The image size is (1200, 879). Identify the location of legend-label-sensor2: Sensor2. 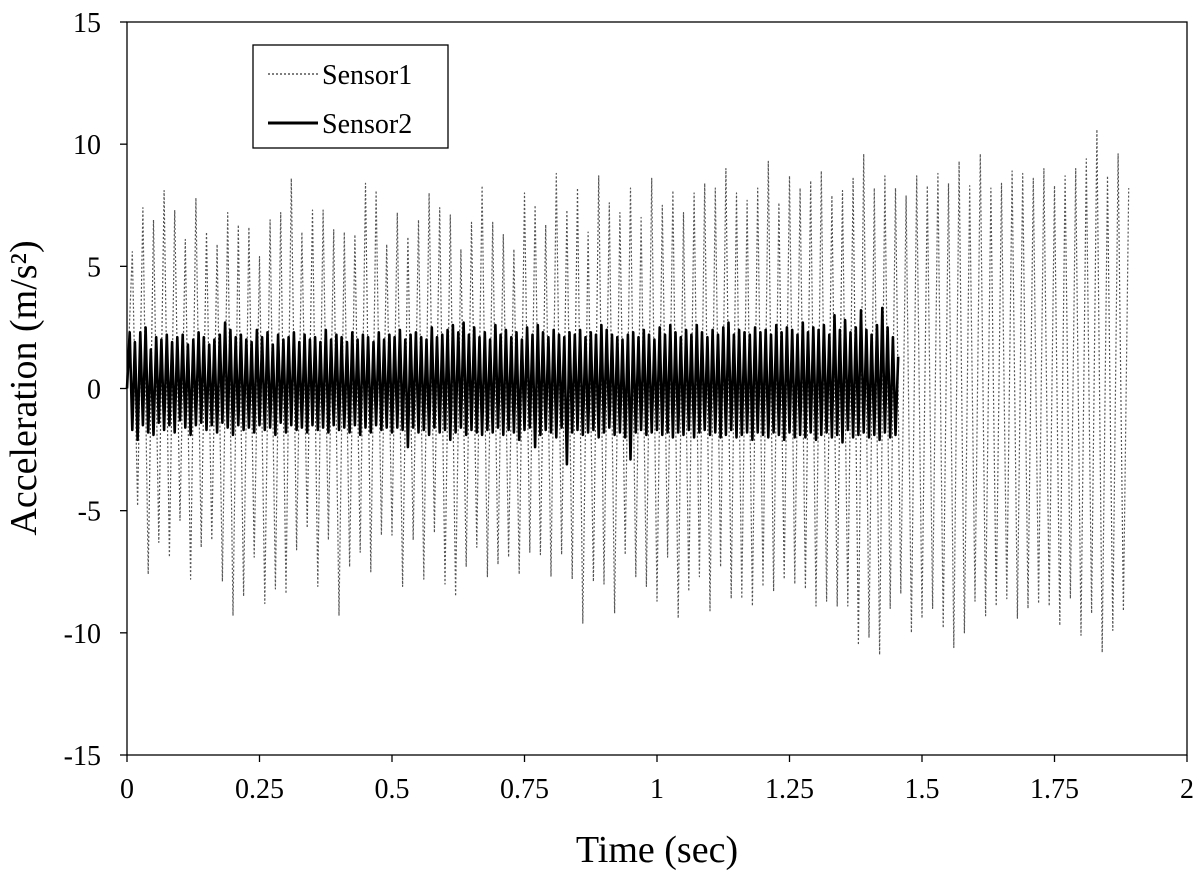
(367, 124).